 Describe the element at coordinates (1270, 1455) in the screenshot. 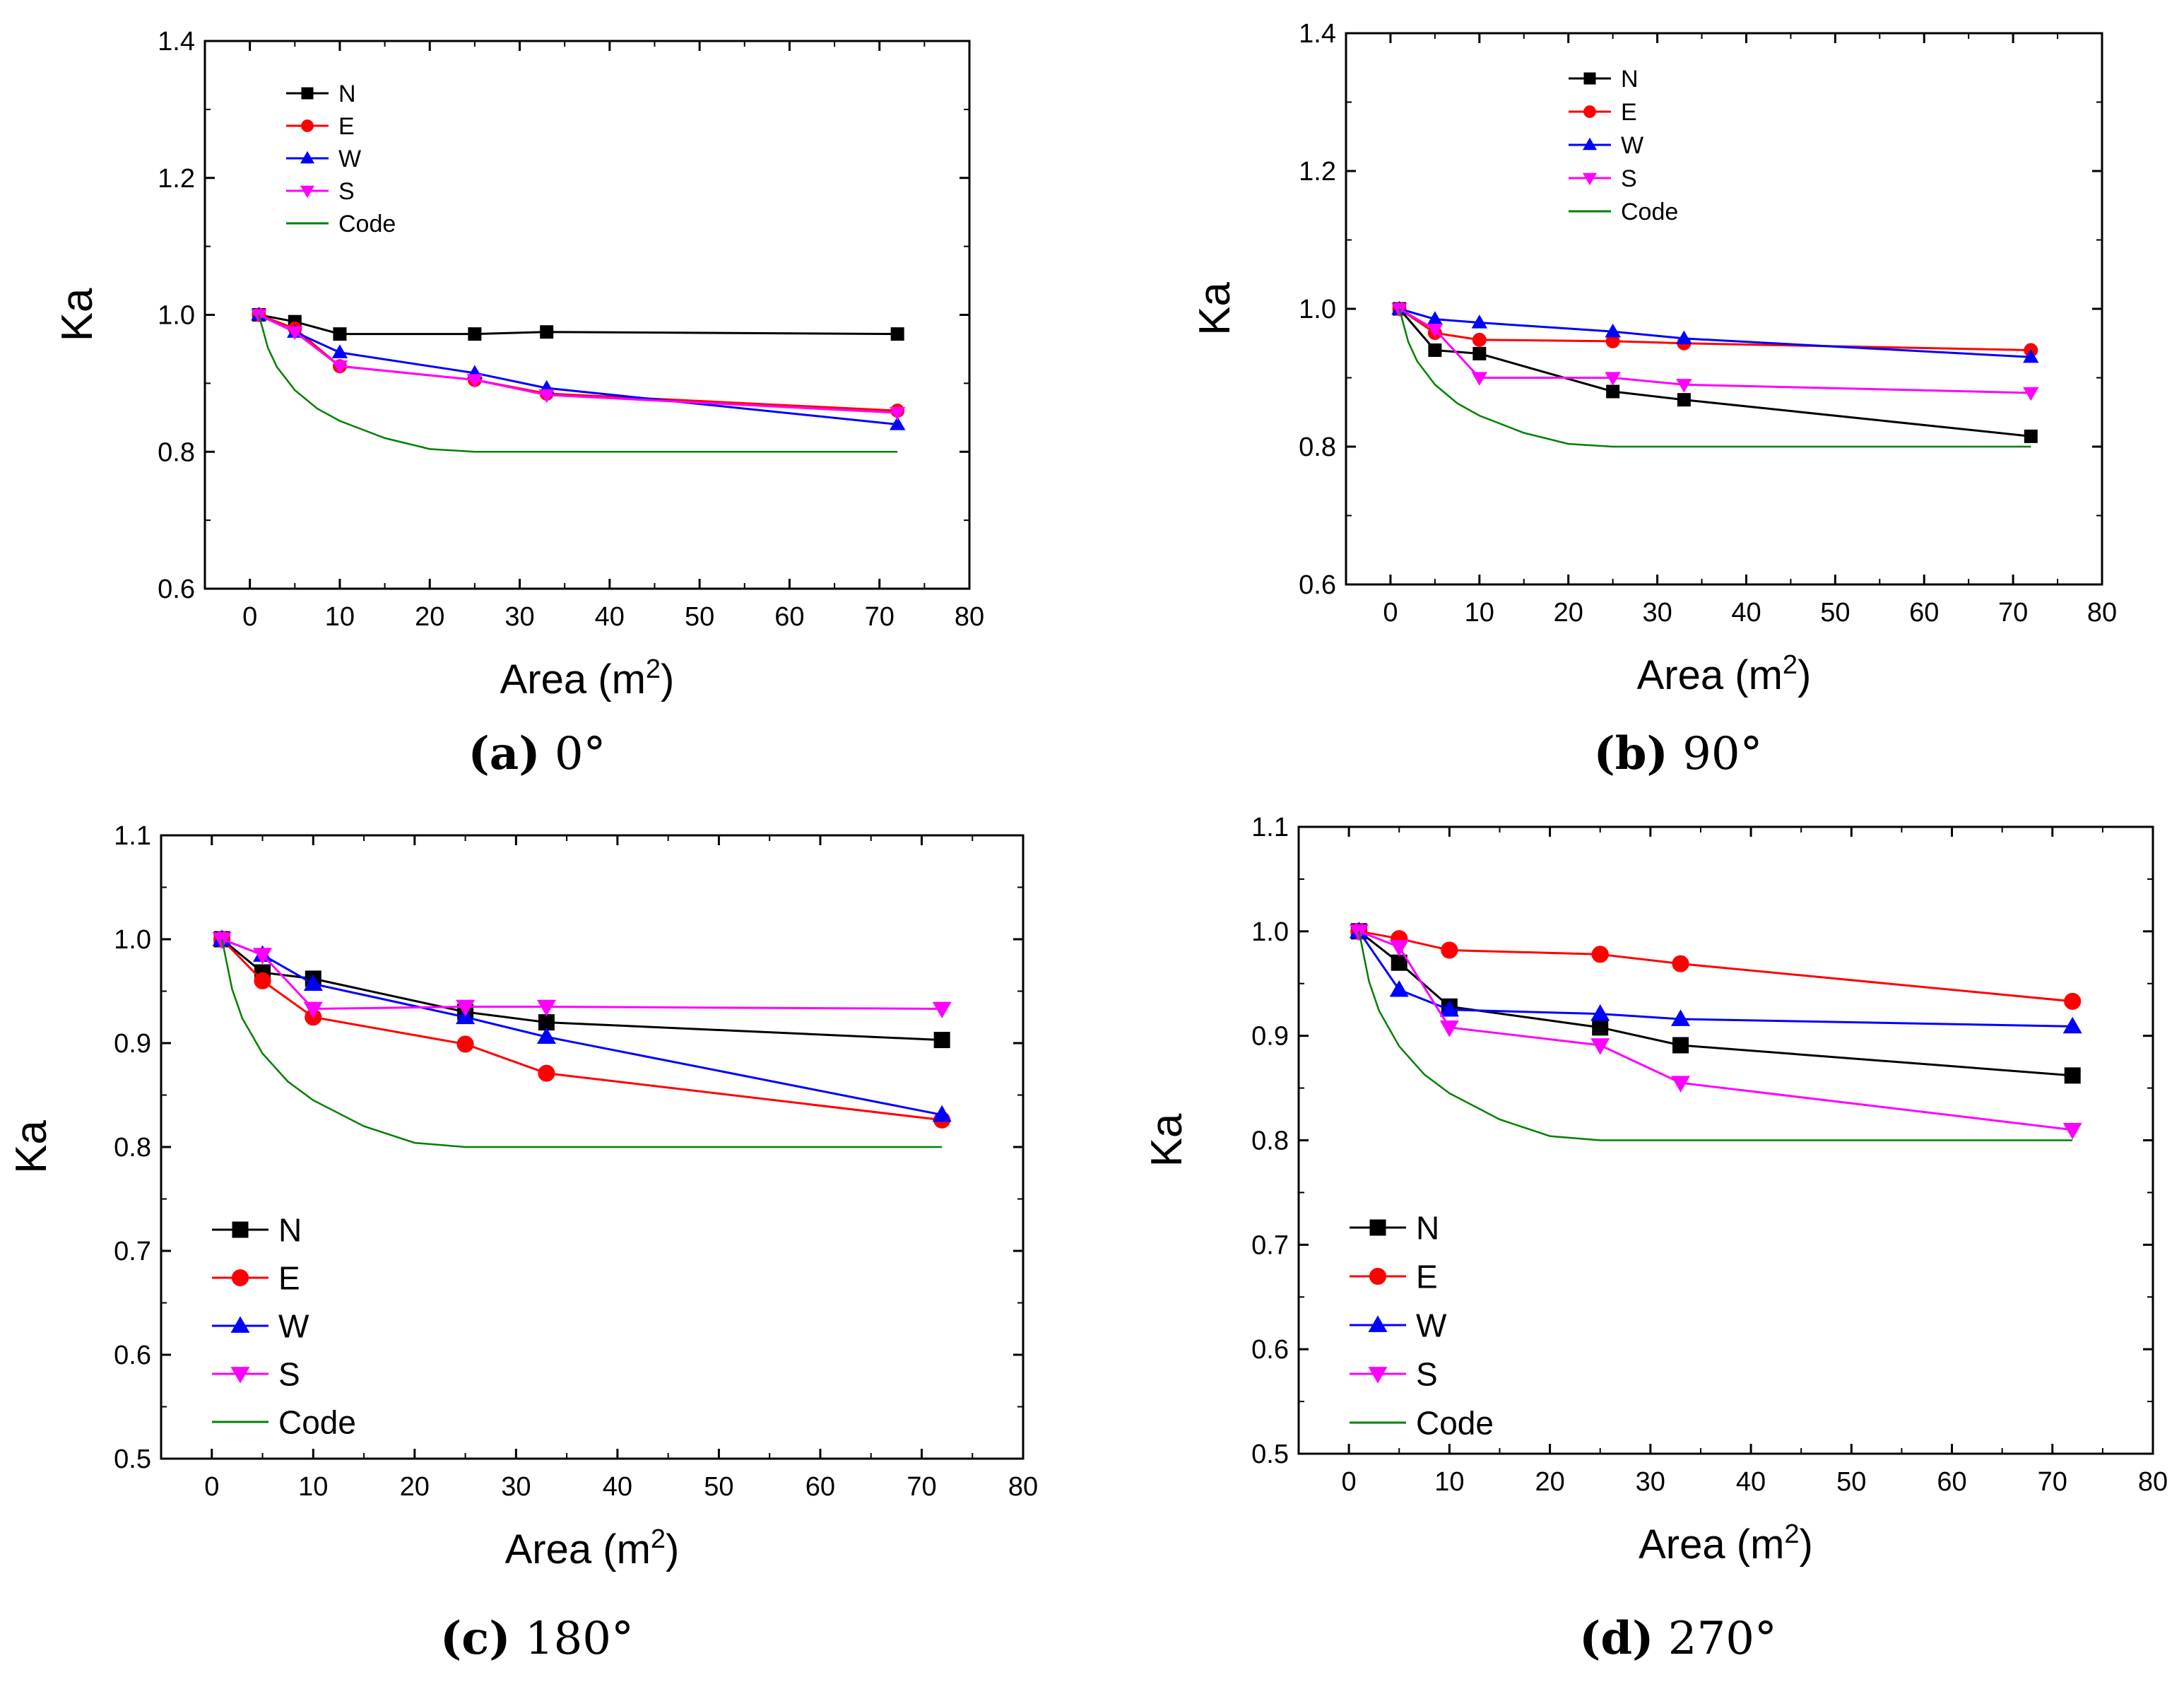

I see `y-tick-label: 0.5` at that location.